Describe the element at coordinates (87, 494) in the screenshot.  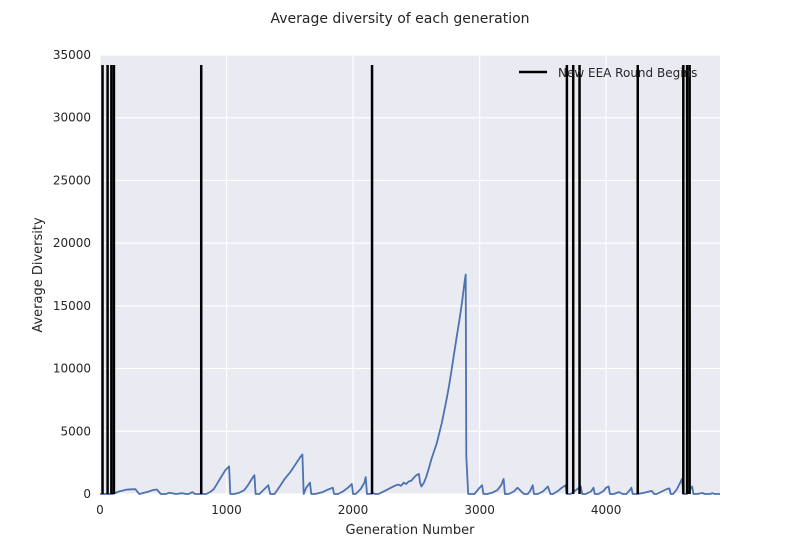
I see `y-tick-label: 0` at that location.